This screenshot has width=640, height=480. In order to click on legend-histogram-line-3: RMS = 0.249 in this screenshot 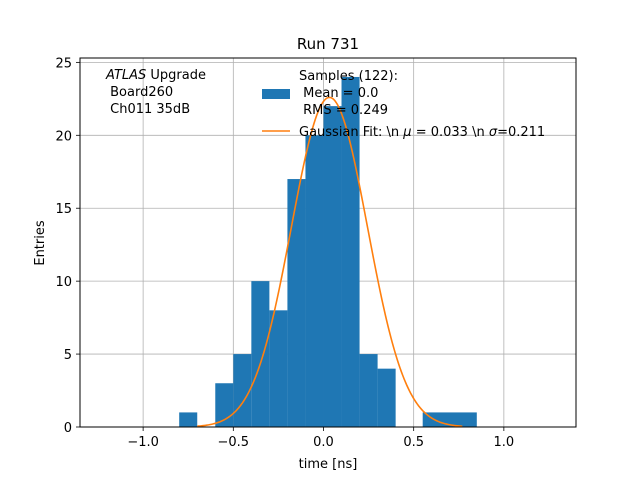, I will do `click(343, 110)`.